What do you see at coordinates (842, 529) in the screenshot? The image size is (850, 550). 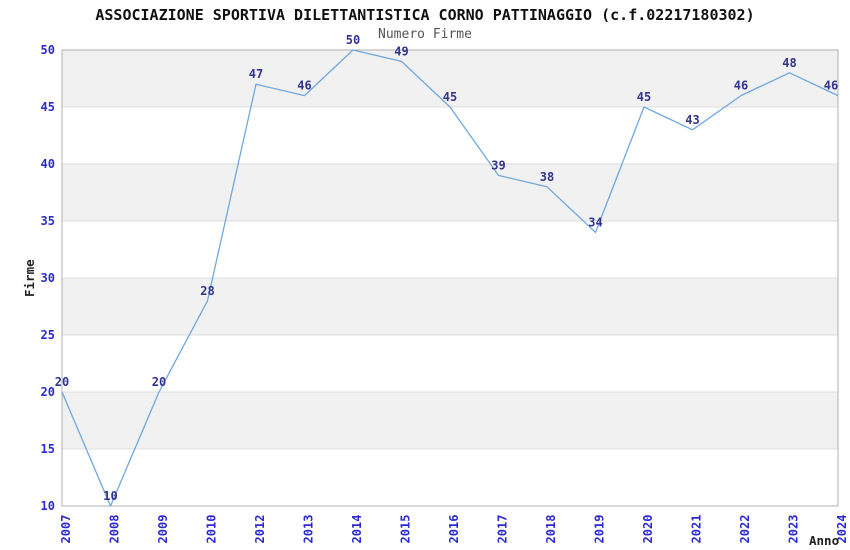 I see `x-tick-label: 2024` at bounding box center [842, 529].